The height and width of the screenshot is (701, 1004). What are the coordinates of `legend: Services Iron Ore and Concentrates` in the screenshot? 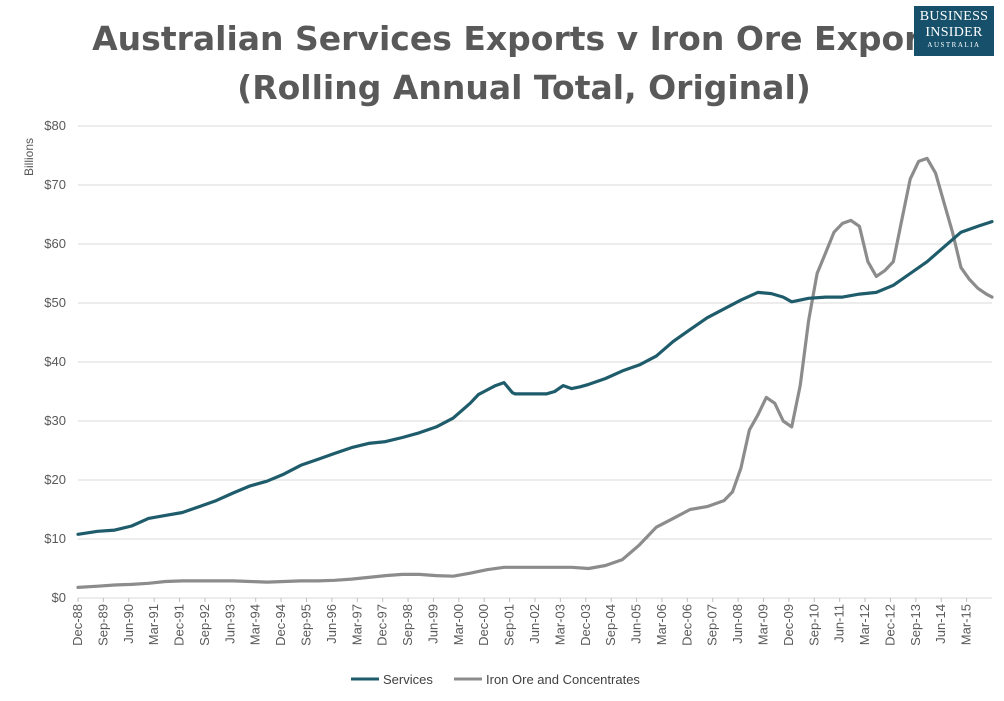 It's located at (495, 679).